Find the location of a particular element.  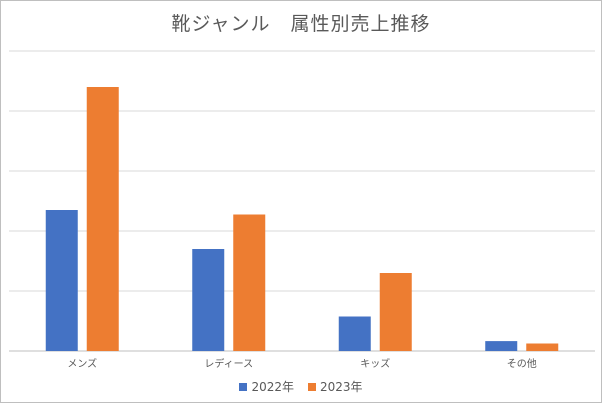

legend-item-1: 2022年 is located at coordinates (266, 386).